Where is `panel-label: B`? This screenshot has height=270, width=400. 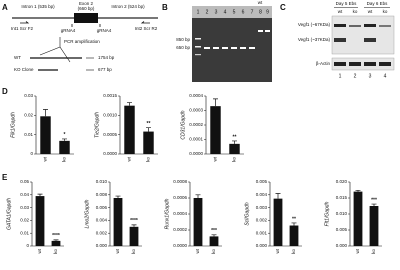
panel-label: B is located at coordinates (165, 7).